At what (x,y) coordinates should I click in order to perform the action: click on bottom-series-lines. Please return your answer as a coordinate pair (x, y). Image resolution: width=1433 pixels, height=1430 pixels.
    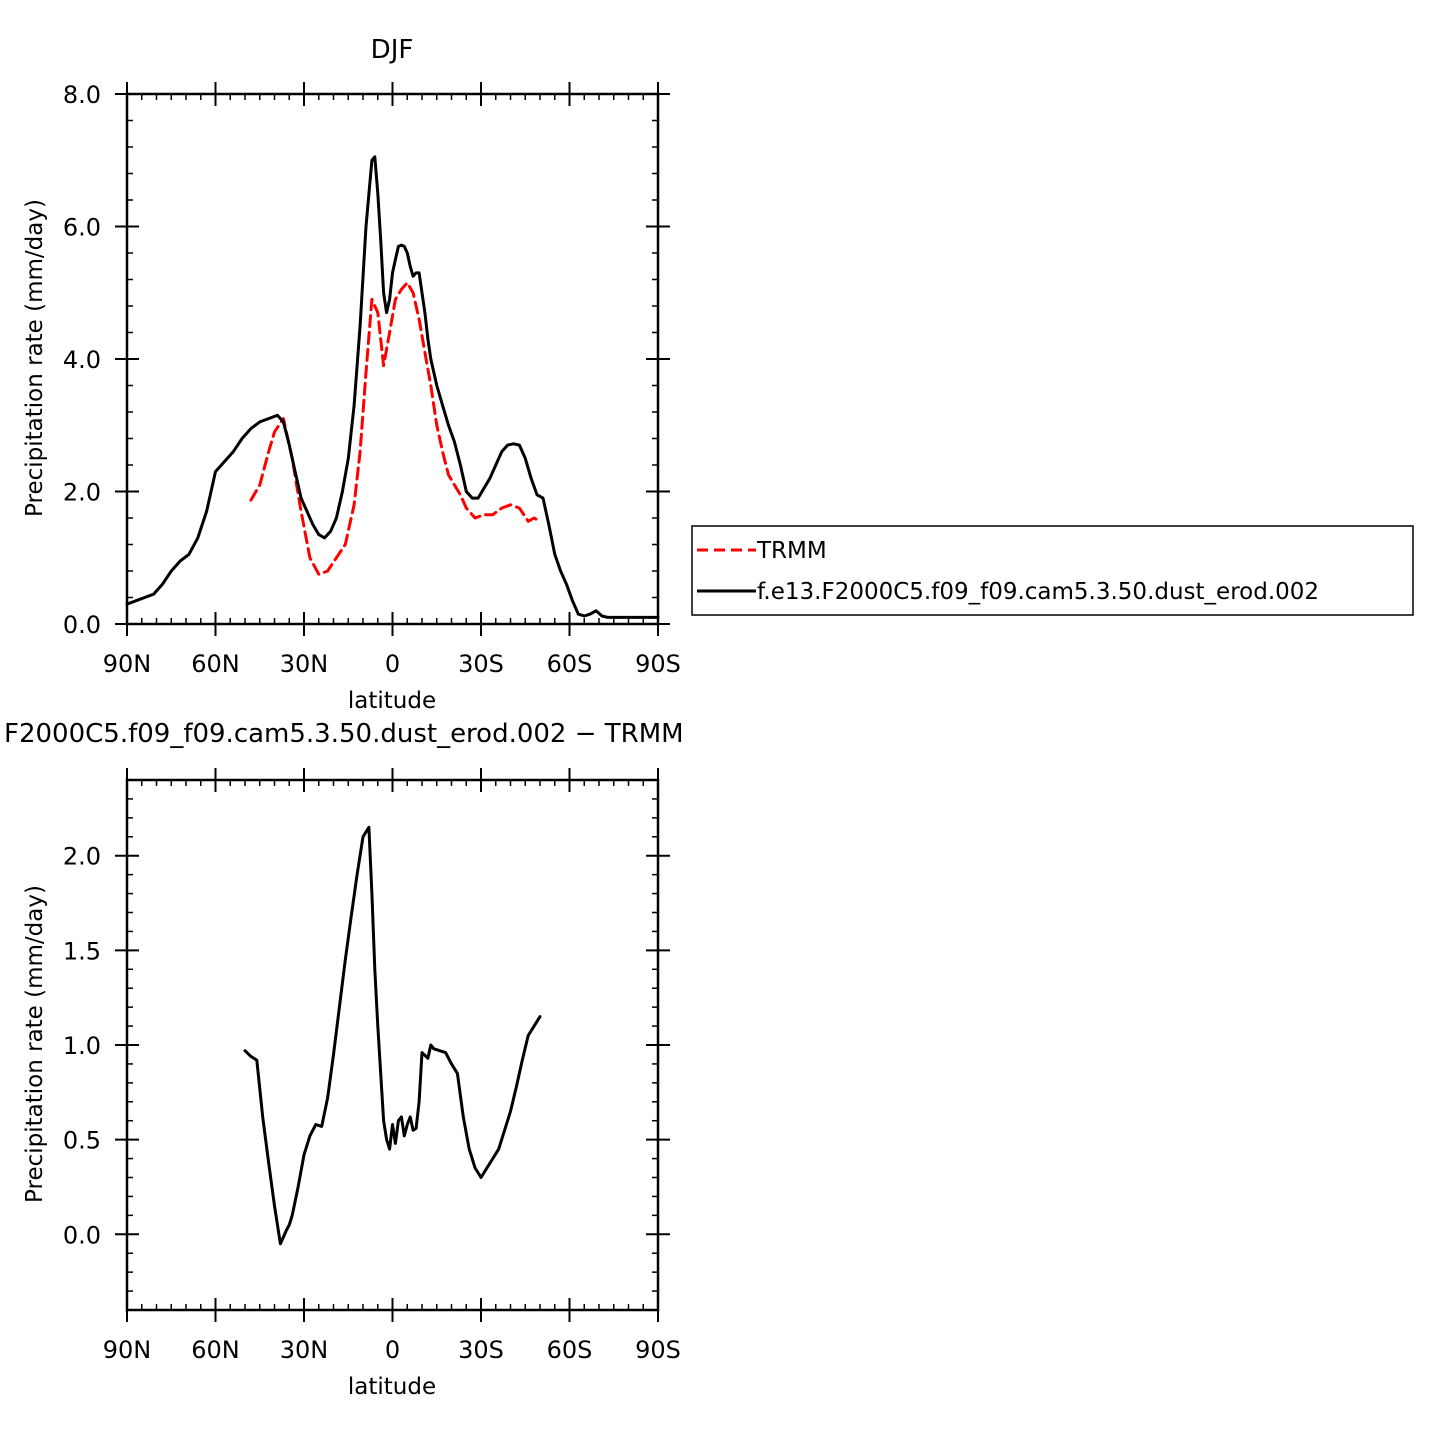
    Looking at the image, I should click on (392, 1035).